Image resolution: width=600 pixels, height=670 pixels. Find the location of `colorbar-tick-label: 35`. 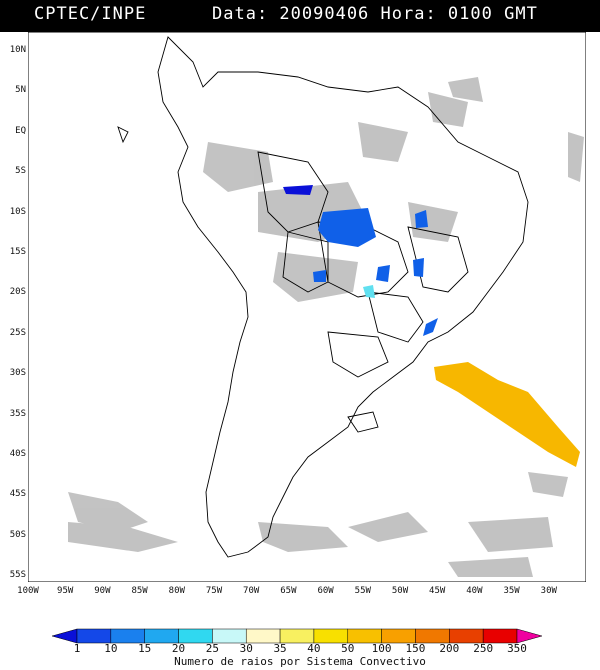

colorbar-tick-label: 35 is located at coordinates (280, 648).